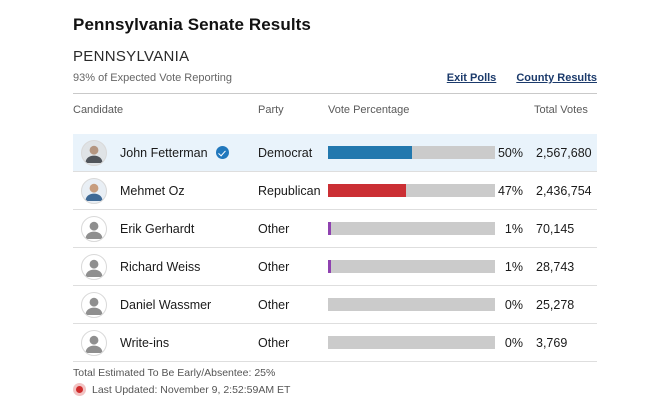 Image resolution: width=653 pixels, height=403 pixels. I want to click on candidate-cell: Mehmet Oz, so click(165, 190).